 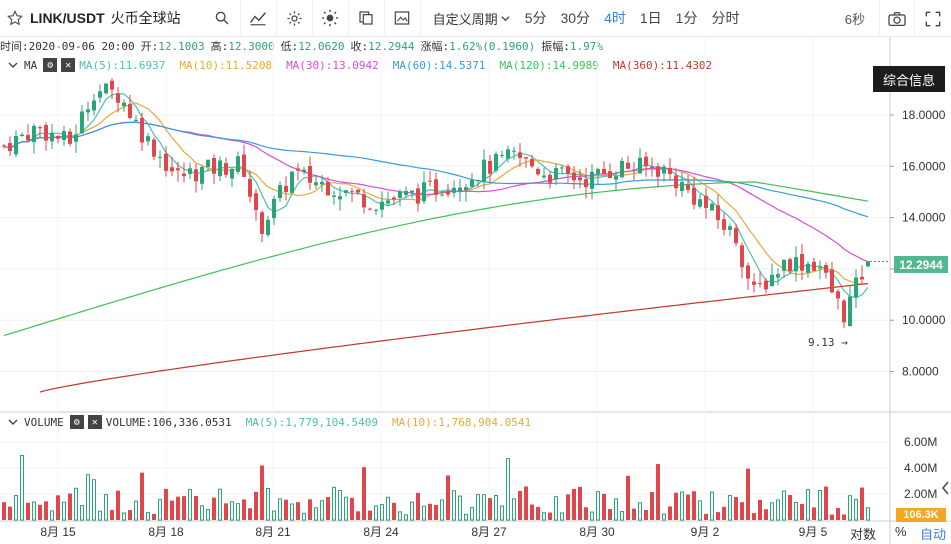 What do you see at coordinates (50, 65) in the screenshot?
I see `ma-settings-icon: ⚙` at bounding box center [50, 65].